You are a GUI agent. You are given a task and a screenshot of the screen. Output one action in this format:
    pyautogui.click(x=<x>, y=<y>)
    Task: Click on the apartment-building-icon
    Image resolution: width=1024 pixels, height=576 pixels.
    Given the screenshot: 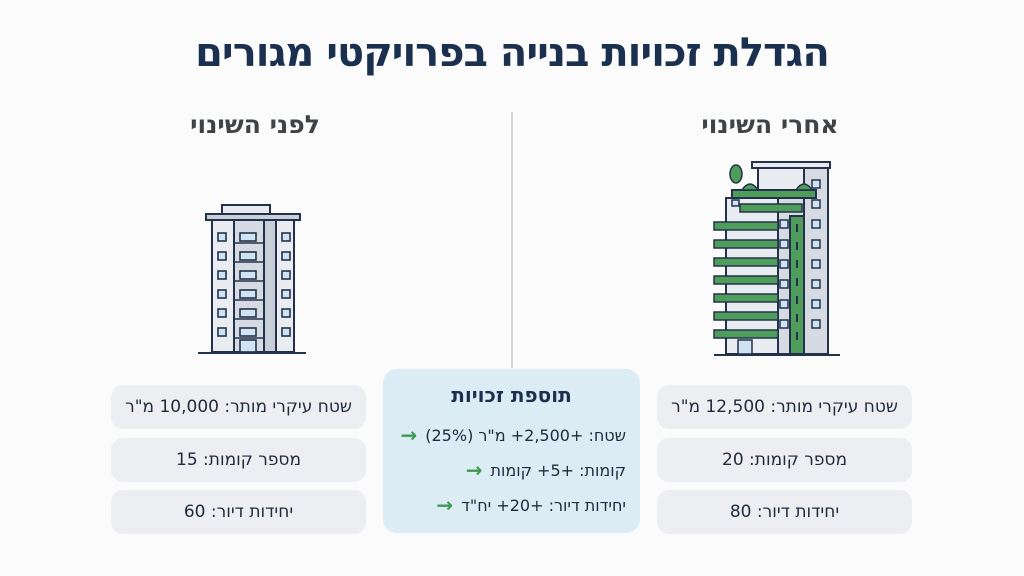 What is the action you would take?
    pyautogui.click(x=252, y=279)
    